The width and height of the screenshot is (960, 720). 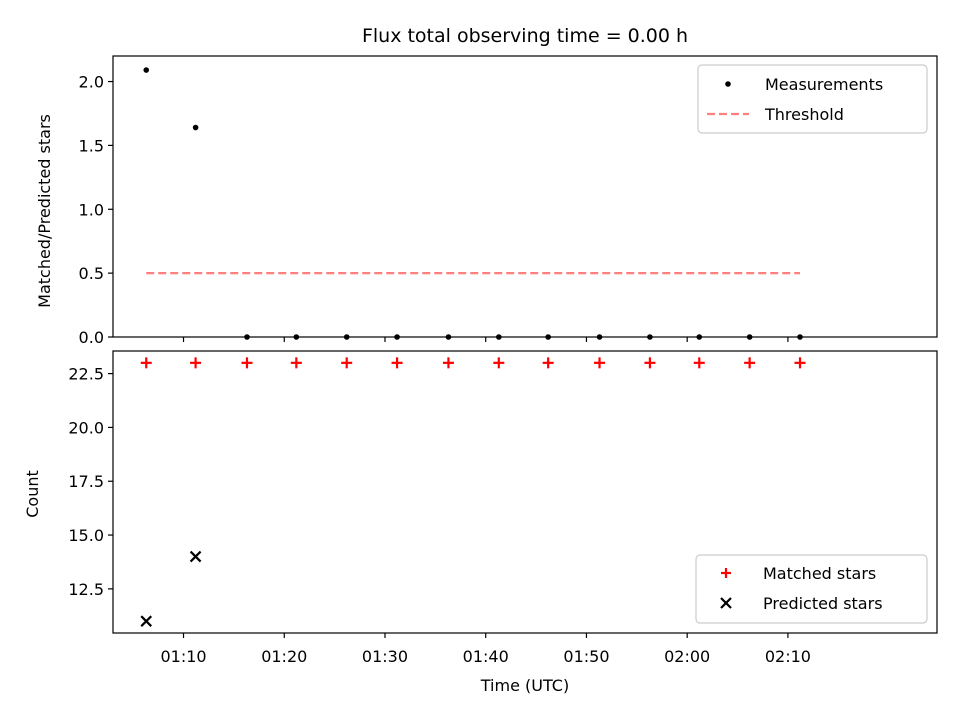 What do you see at coordinates (804, 114) in the screenshot?
I see `legend-label-threshold: Threshold` at bounding box center [804, 114].